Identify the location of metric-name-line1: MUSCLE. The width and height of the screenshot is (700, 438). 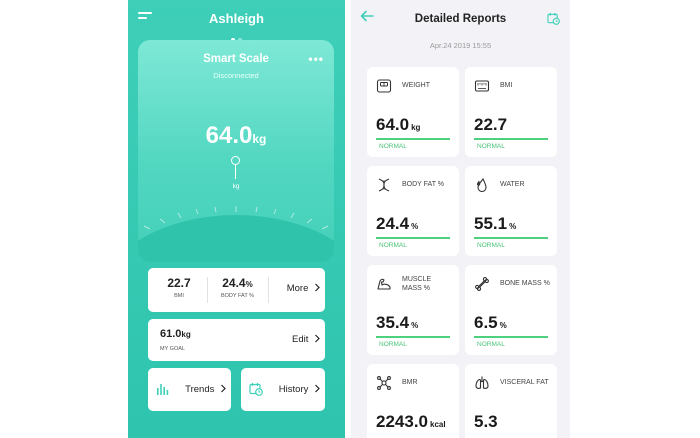
(417, 279).